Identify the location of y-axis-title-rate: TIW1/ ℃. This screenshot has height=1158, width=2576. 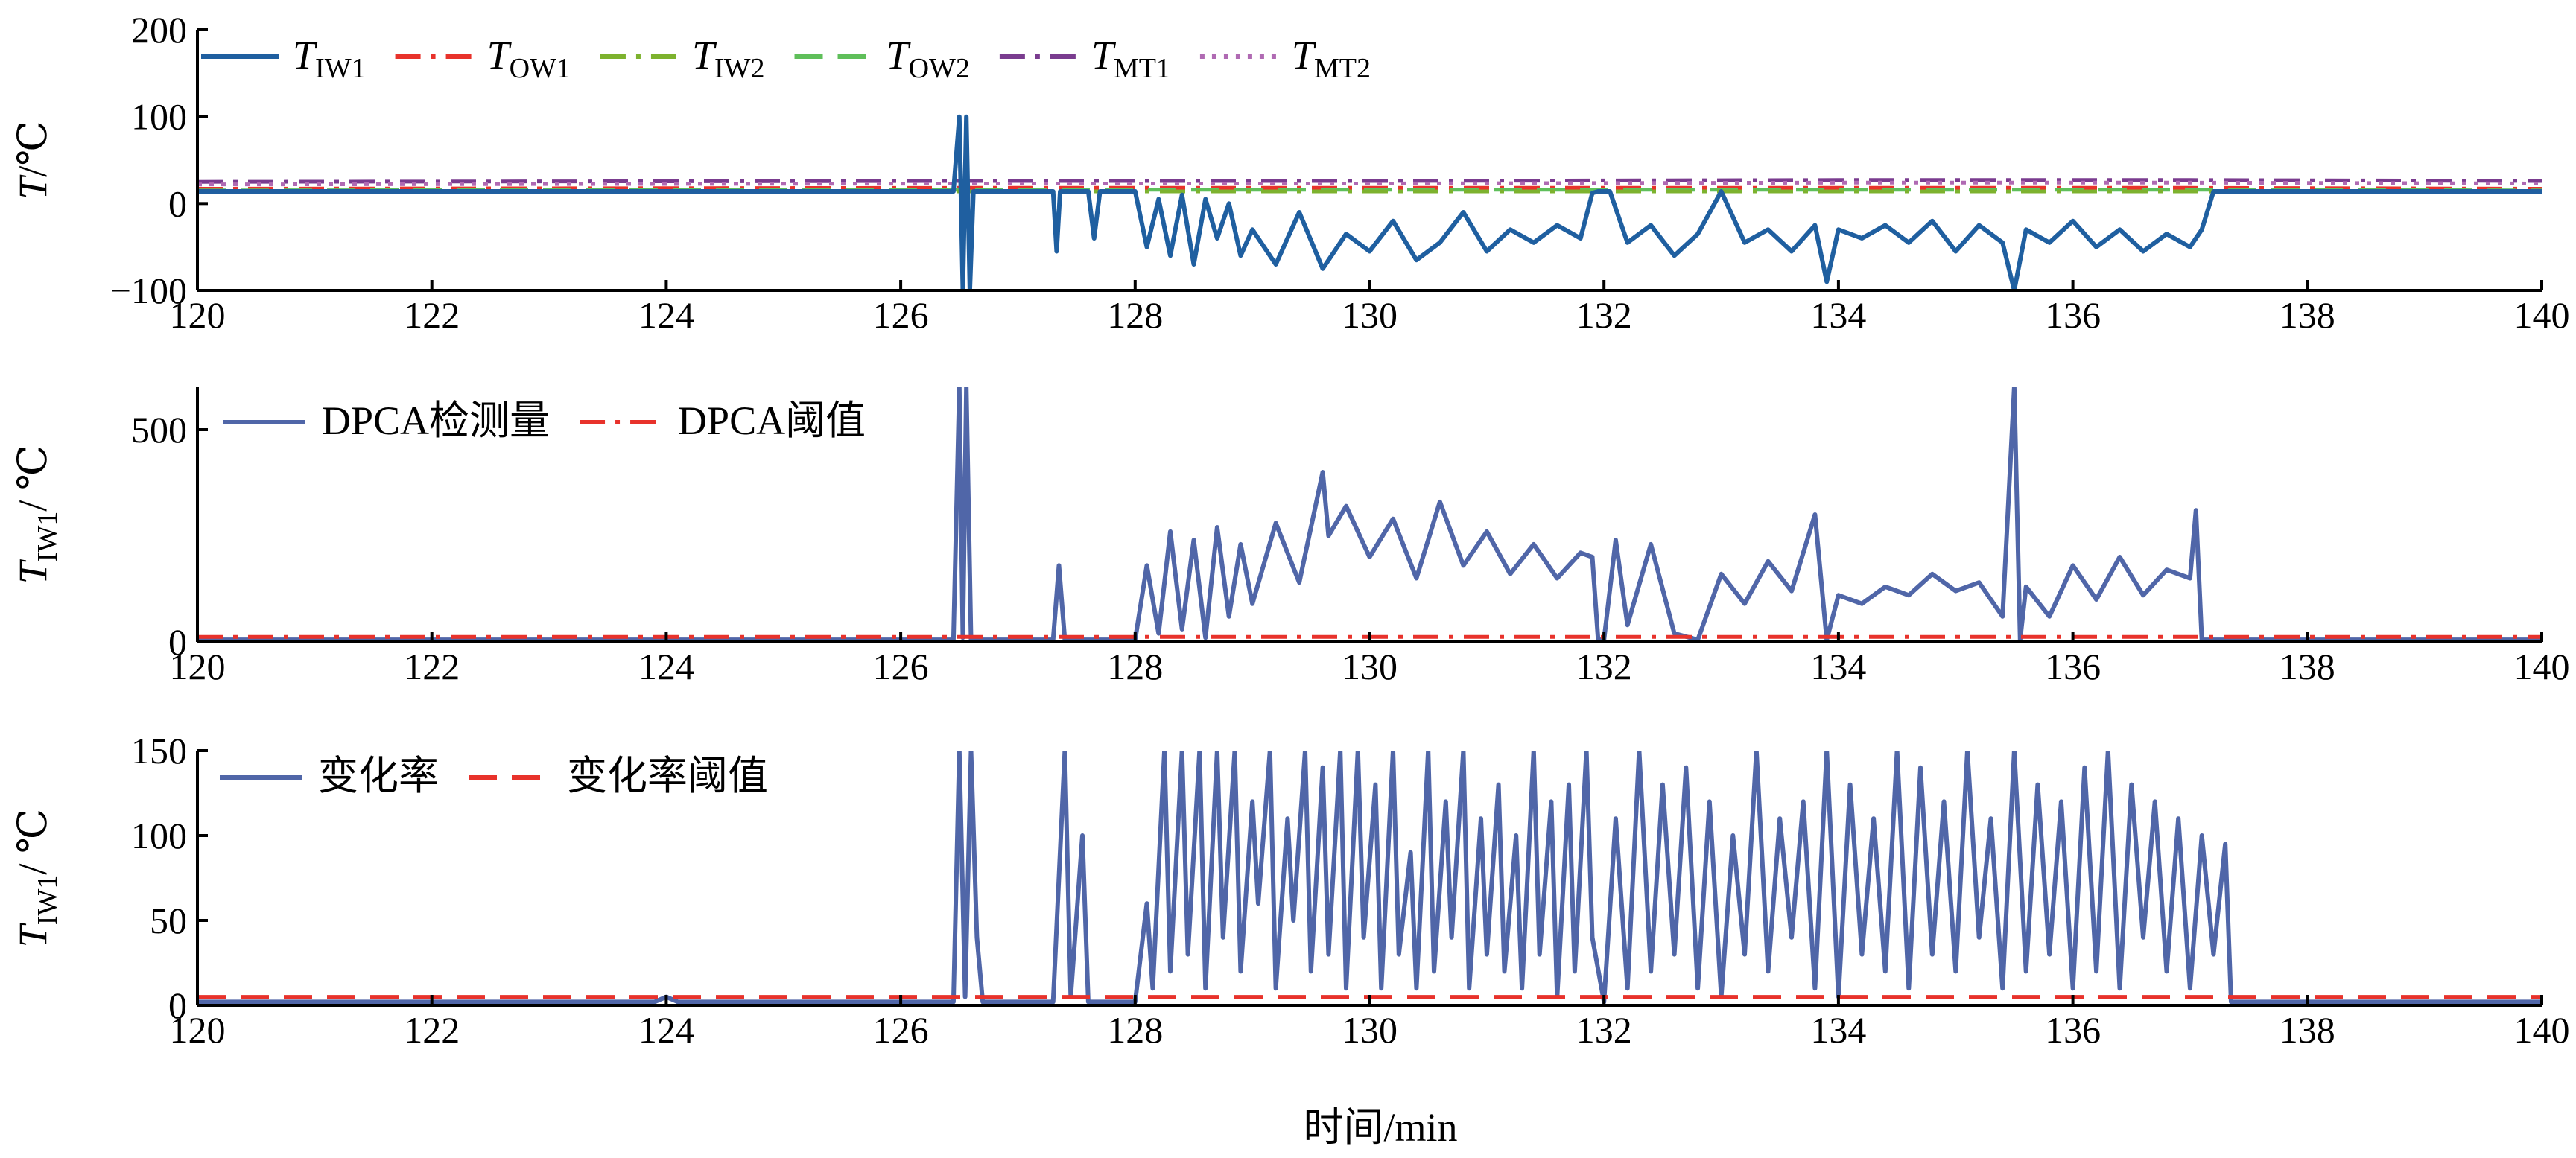
(37, 878).